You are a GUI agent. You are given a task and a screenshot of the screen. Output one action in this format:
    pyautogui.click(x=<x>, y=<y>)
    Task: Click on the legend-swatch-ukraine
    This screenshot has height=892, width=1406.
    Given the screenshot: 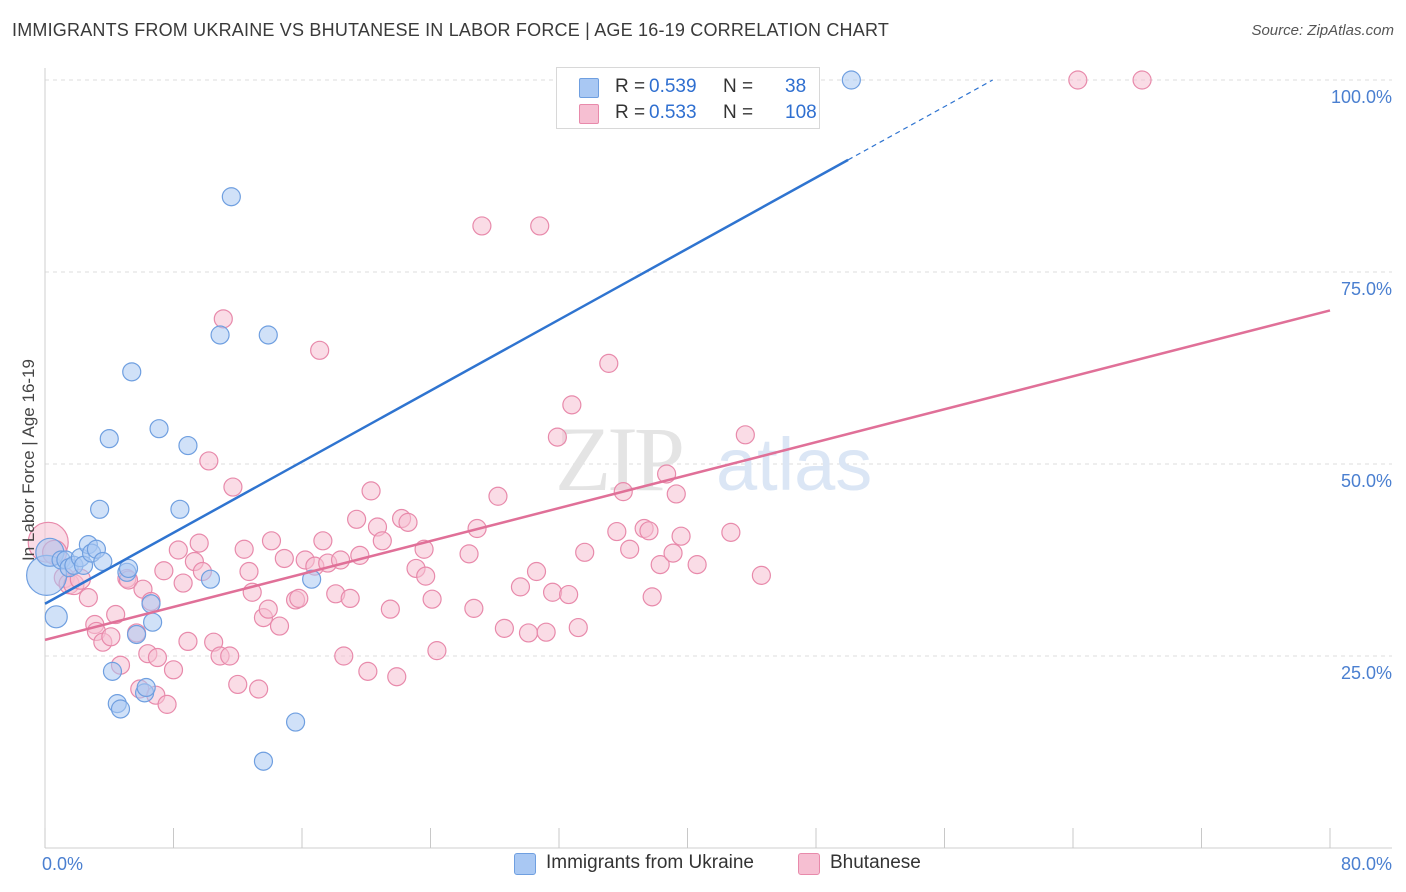 What is the action you would take?
    pyautogui.click(x=589, y=88)
    